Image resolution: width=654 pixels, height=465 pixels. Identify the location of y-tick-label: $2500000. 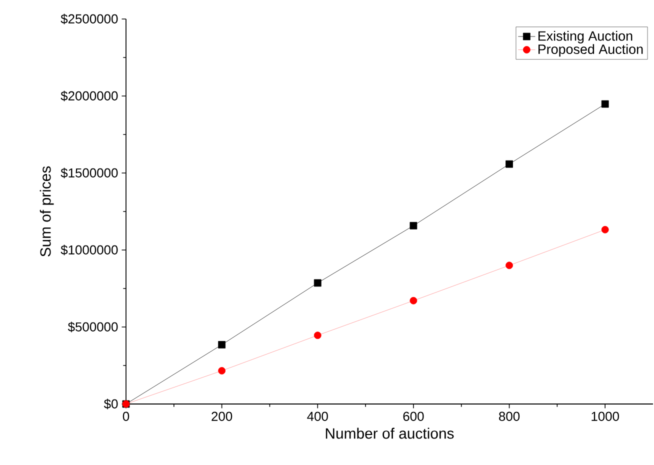
(89, 19).